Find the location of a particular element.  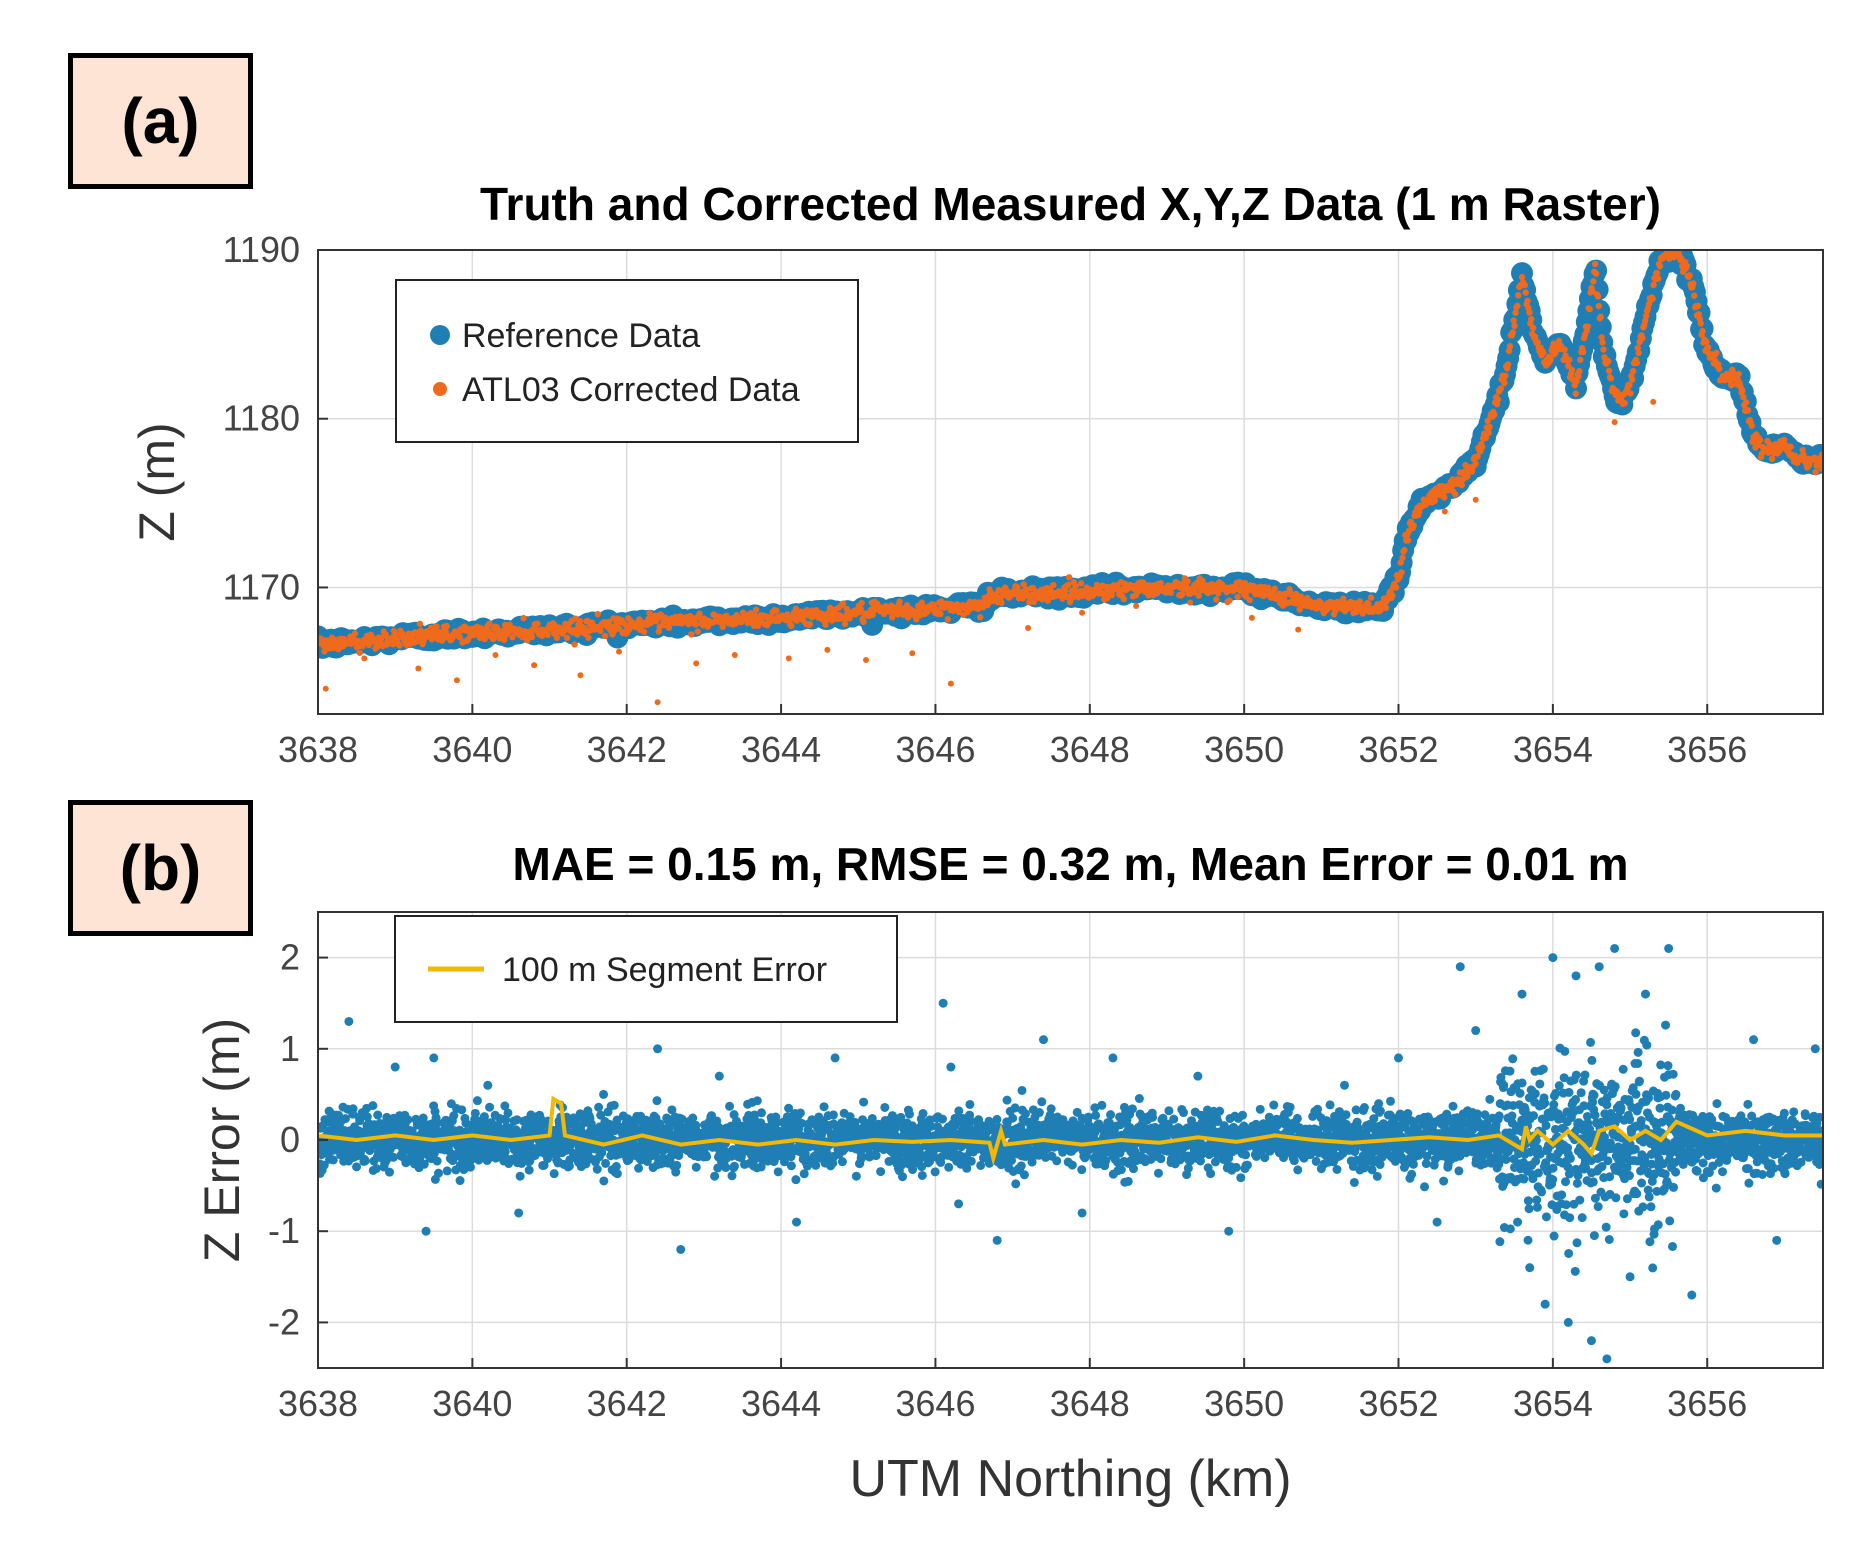

x-tick-label: 3642 is located at coordinates (627, 749).